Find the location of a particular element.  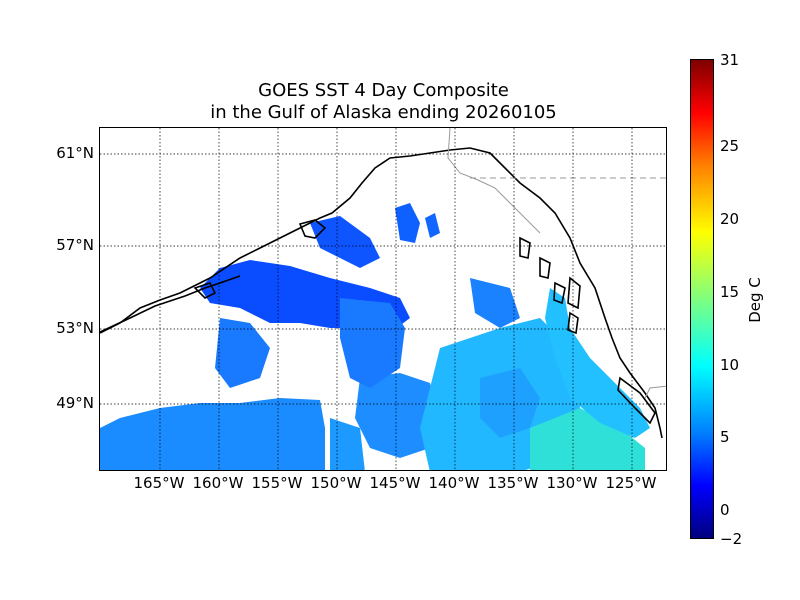

colorbar-label: Deg C is located at coordinates (755, 300).